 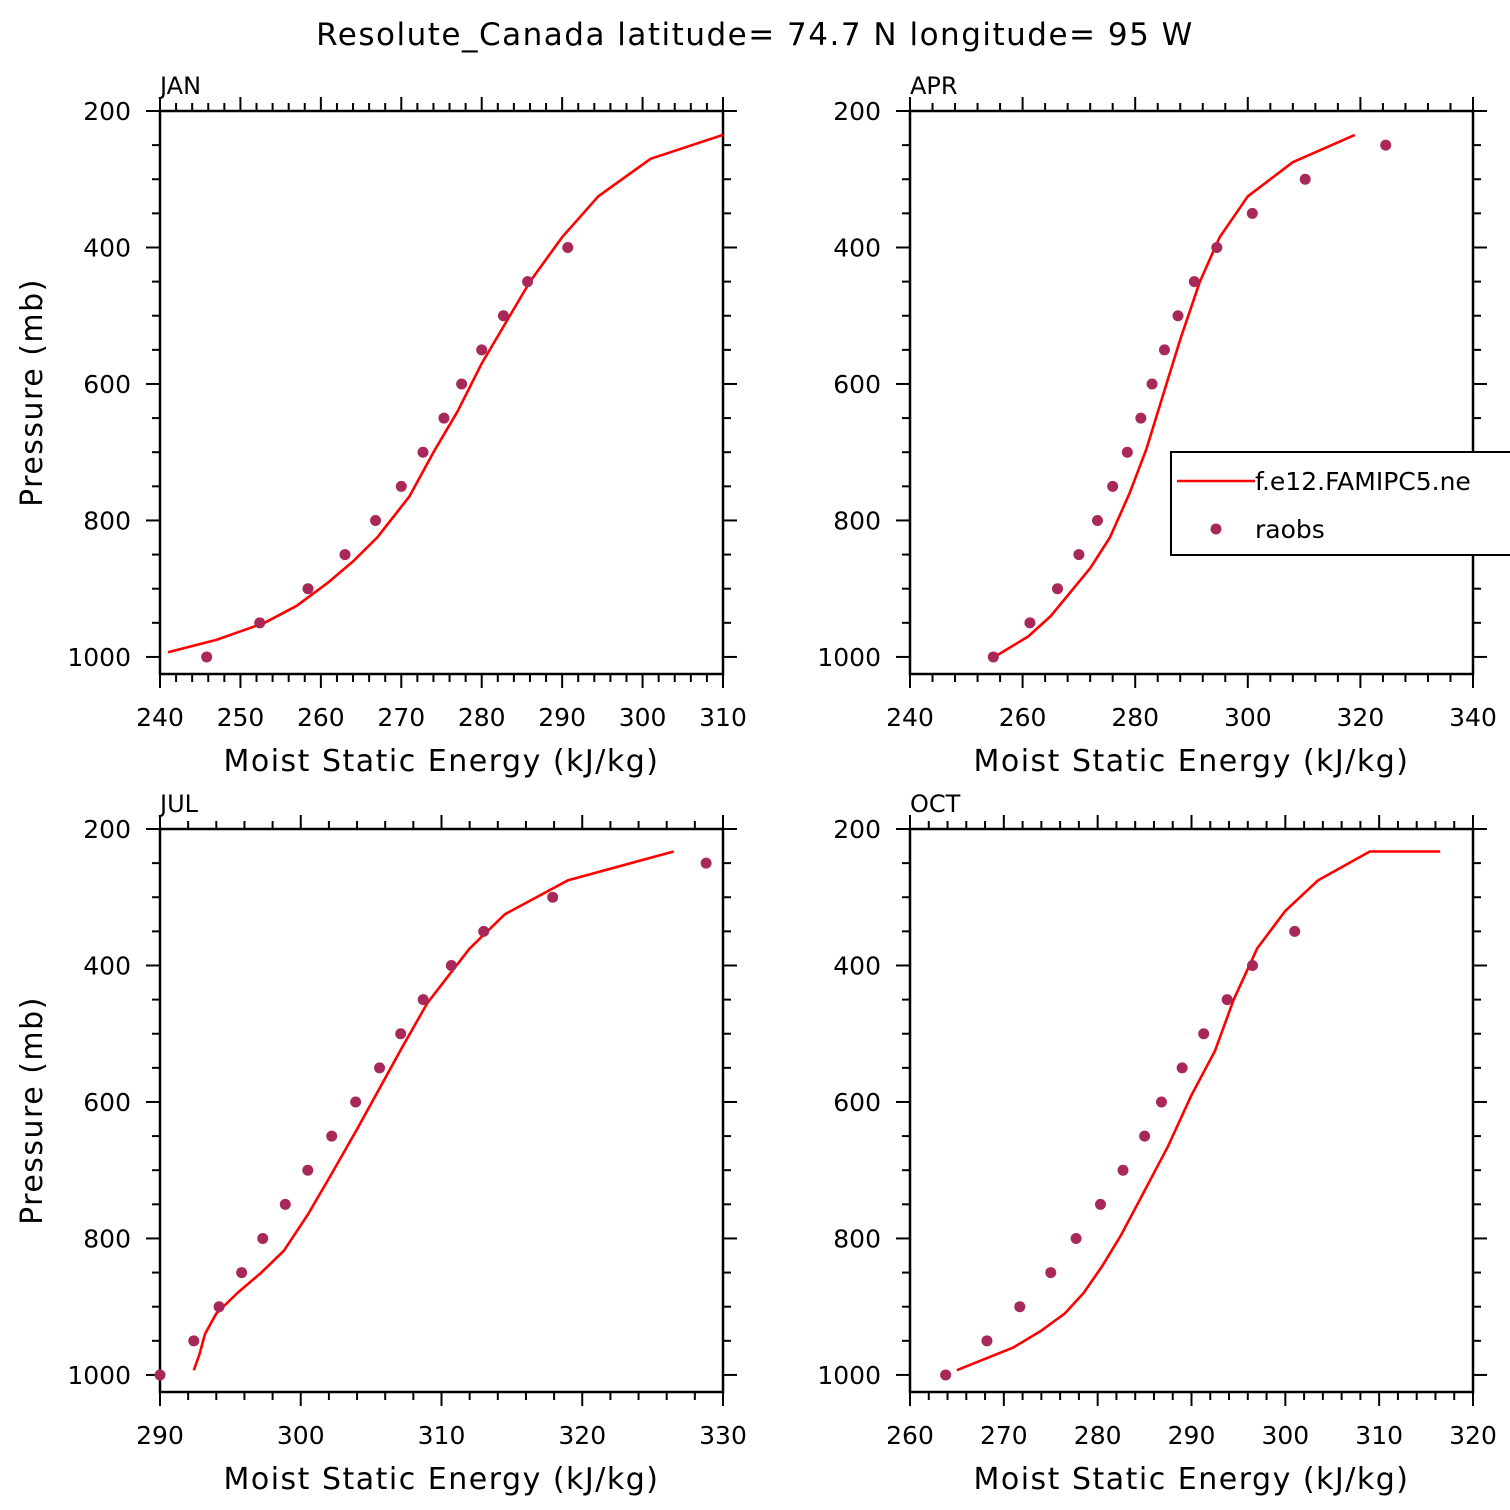 I want to click on plot-frame-oct, so click(x=1191, y=1110).